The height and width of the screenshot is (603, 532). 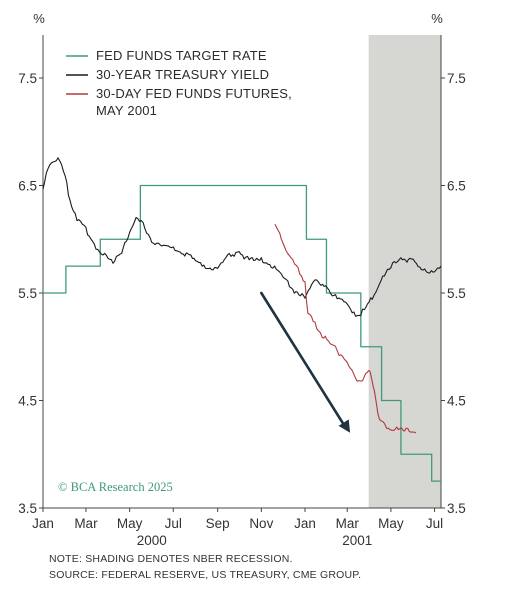 I want to click on y-tick-label-right: 4.5, so click(x=456, y=401).